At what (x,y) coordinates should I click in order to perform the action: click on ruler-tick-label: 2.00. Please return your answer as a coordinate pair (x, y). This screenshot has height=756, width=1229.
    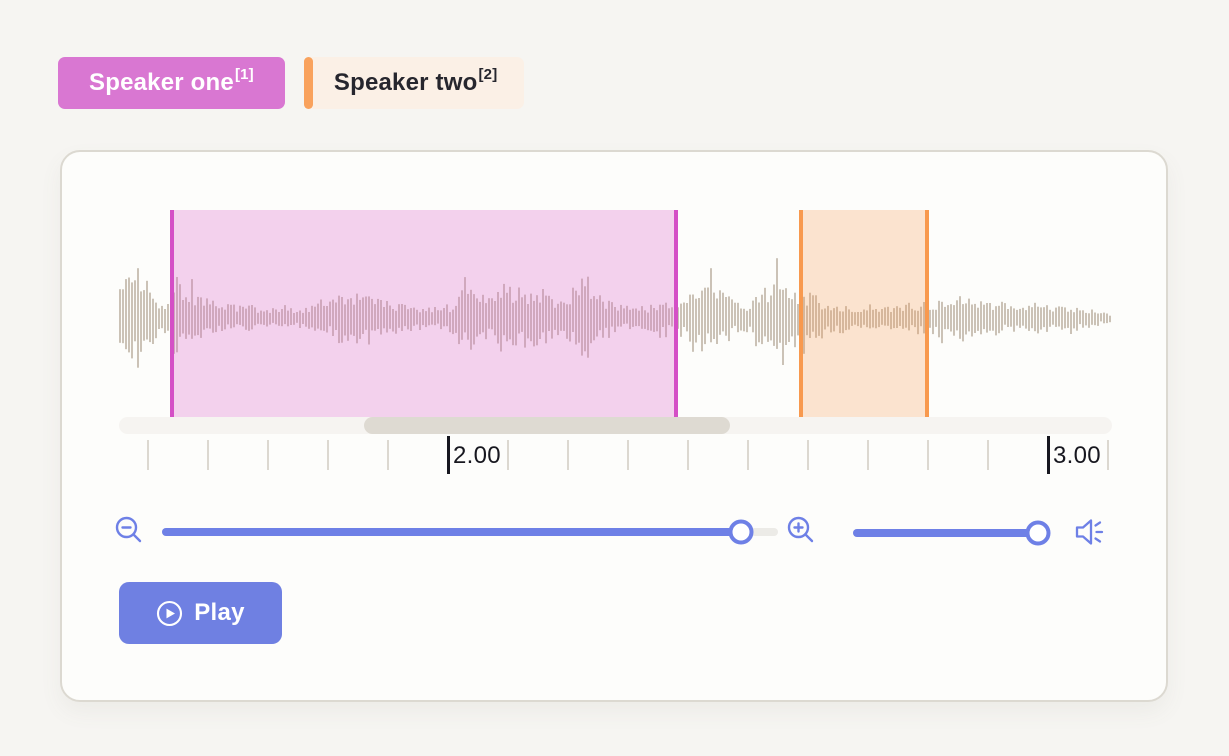
    Looking at the image, I should click on (477, 455).